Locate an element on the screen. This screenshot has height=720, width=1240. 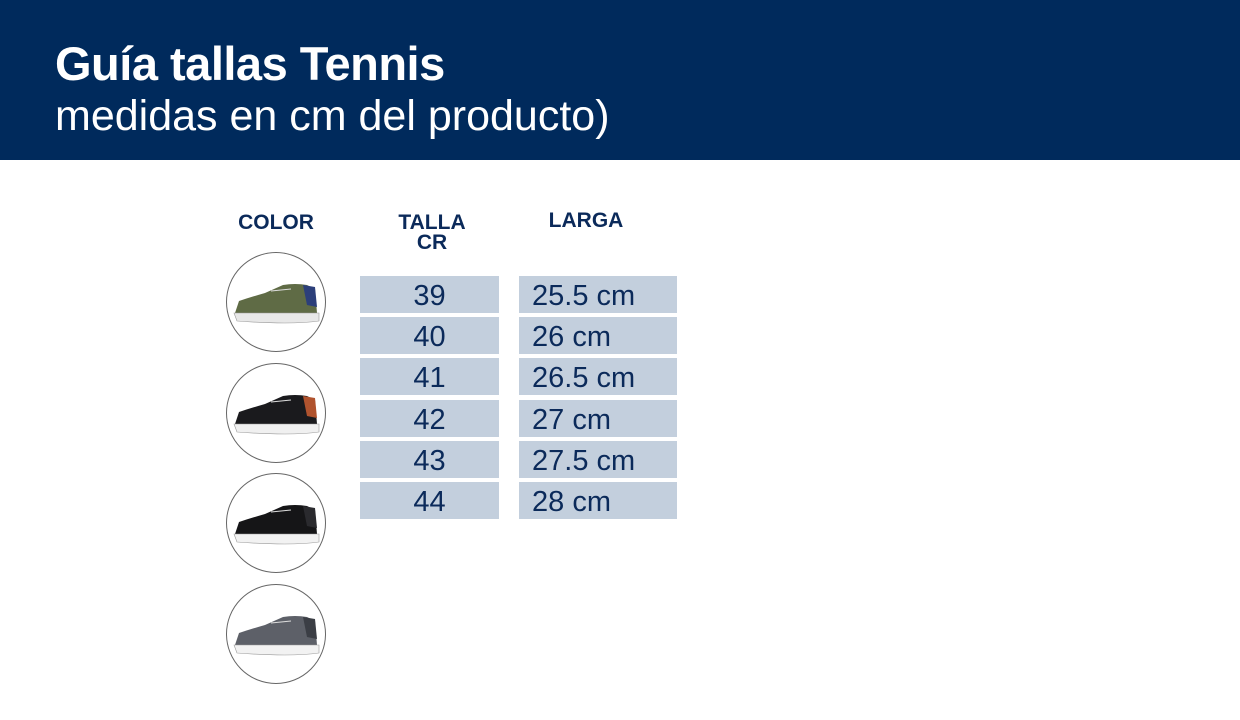
length-cell: 26.5 cm is located at coordinates (598, 376).